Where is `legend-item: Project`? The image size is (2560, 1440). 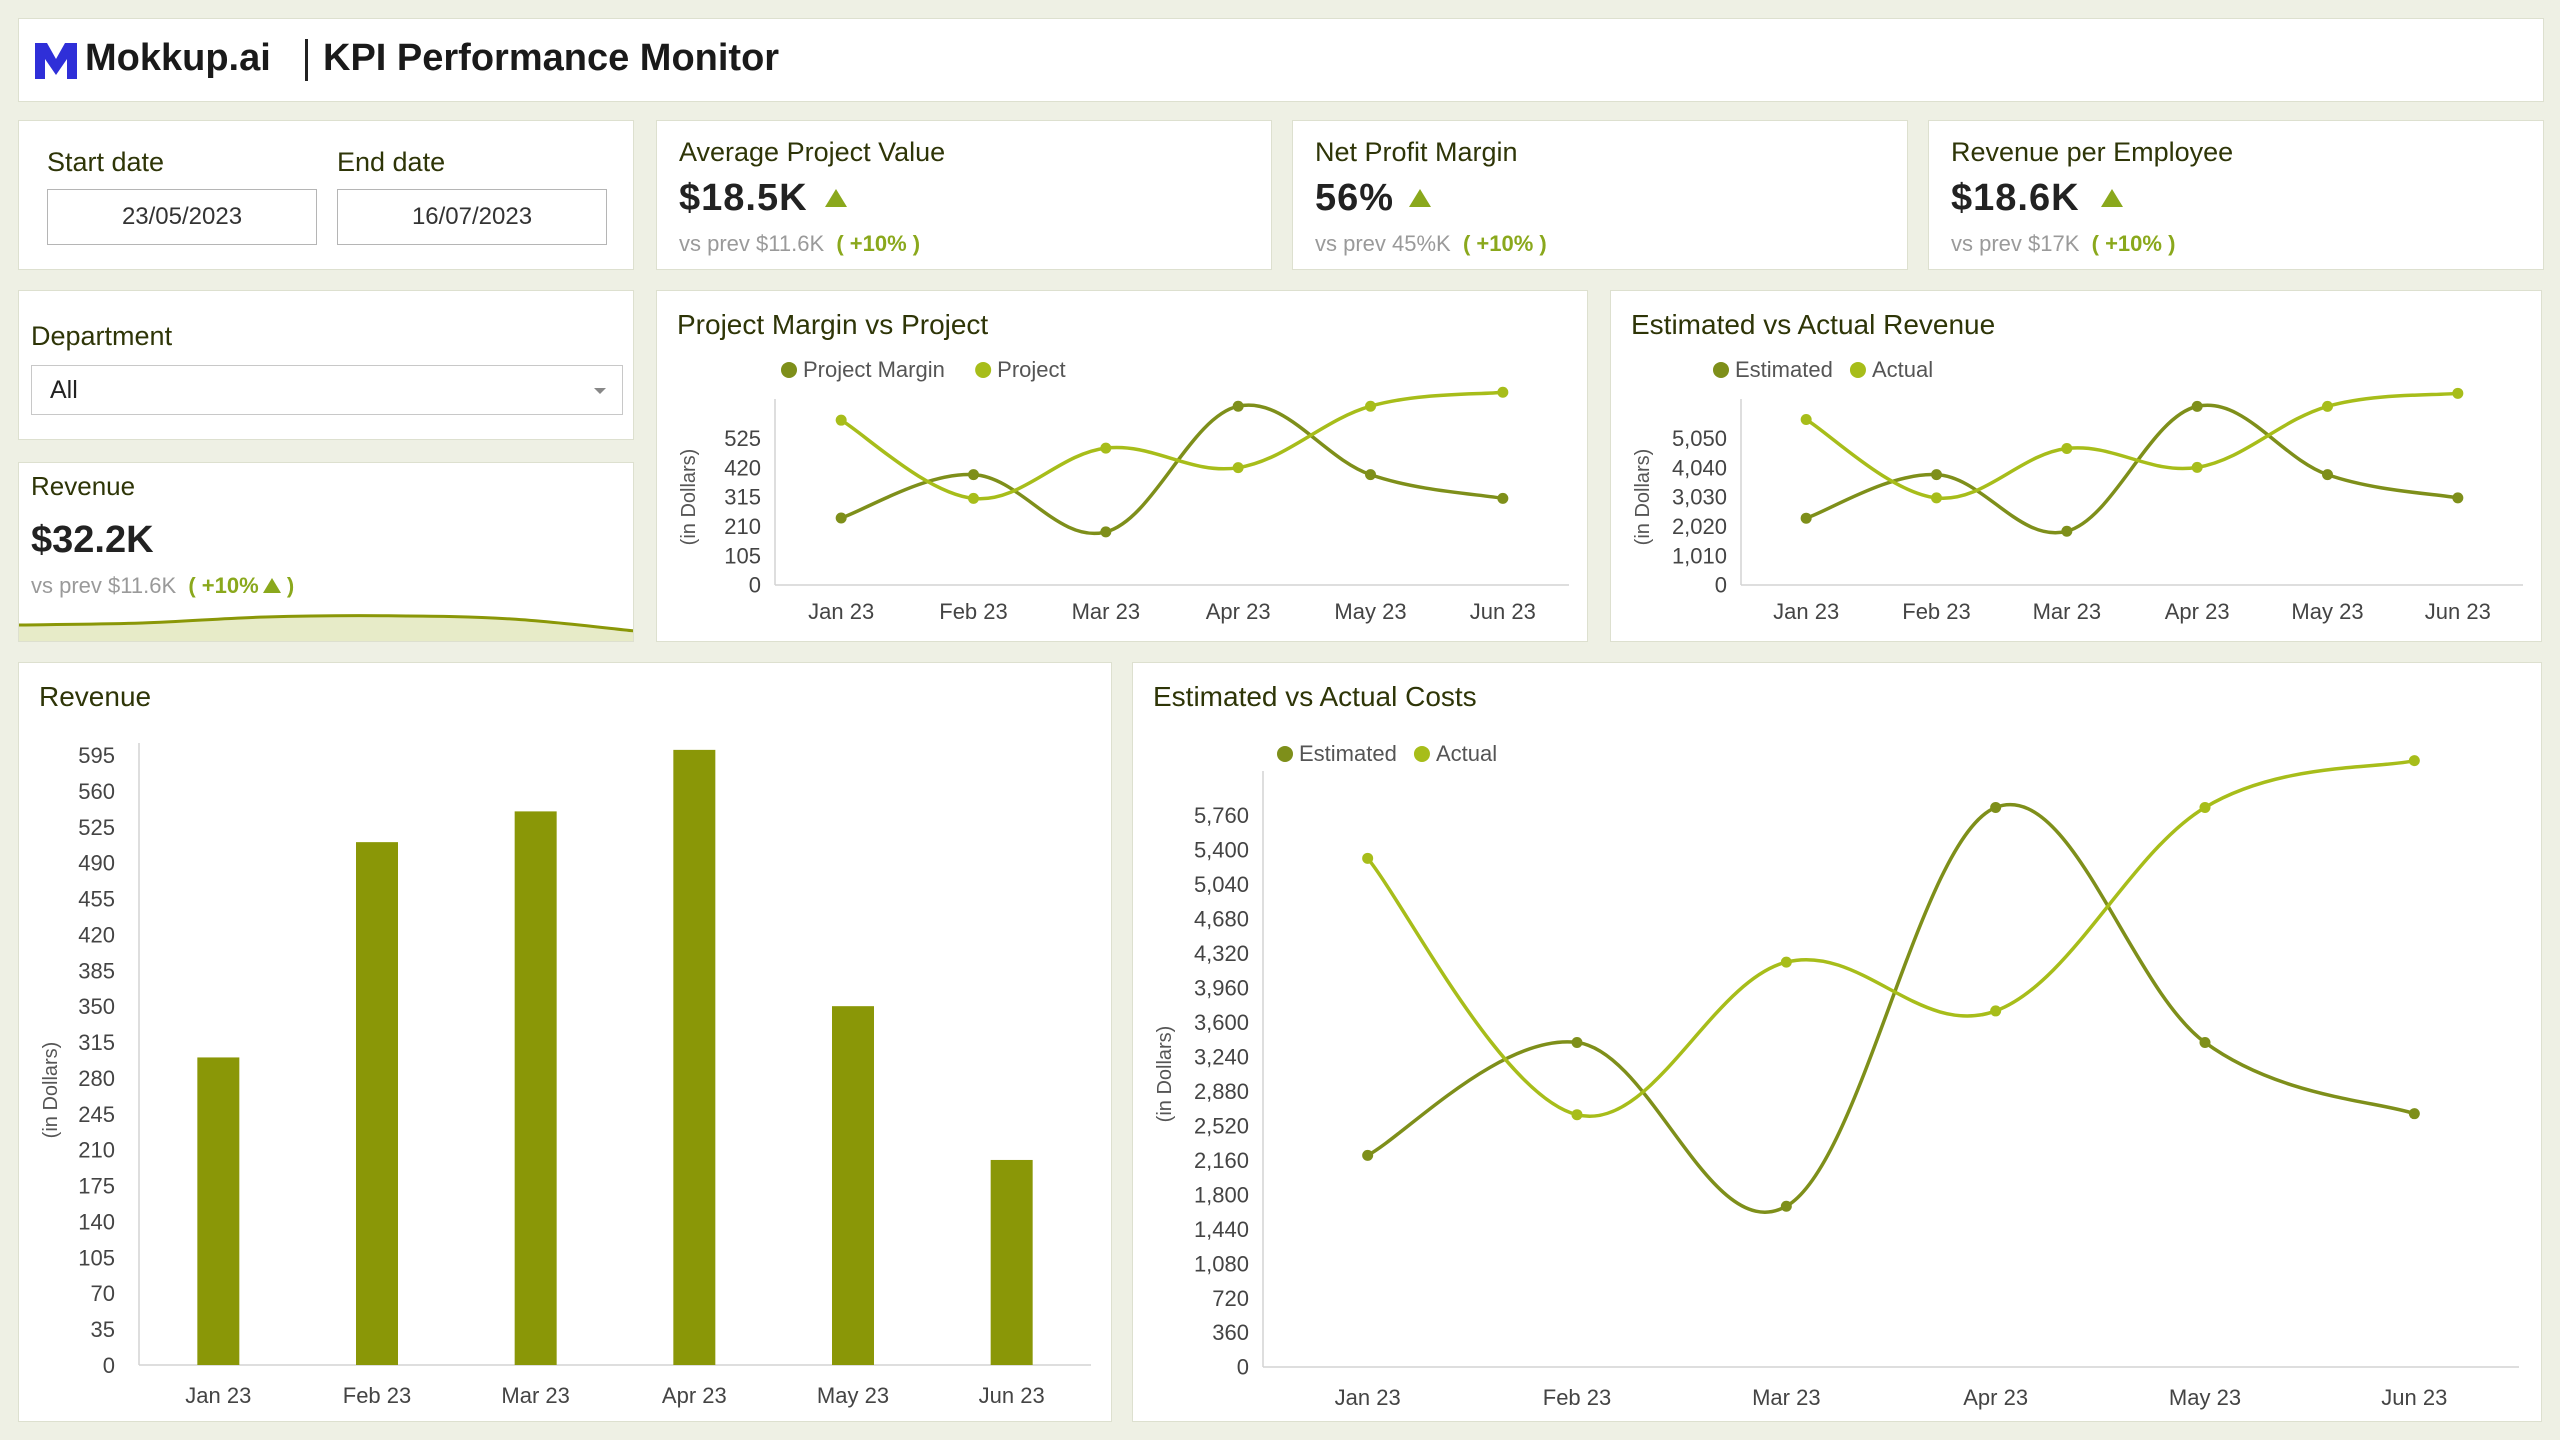
legend-item: Project is located at coordinates (1031, 369).